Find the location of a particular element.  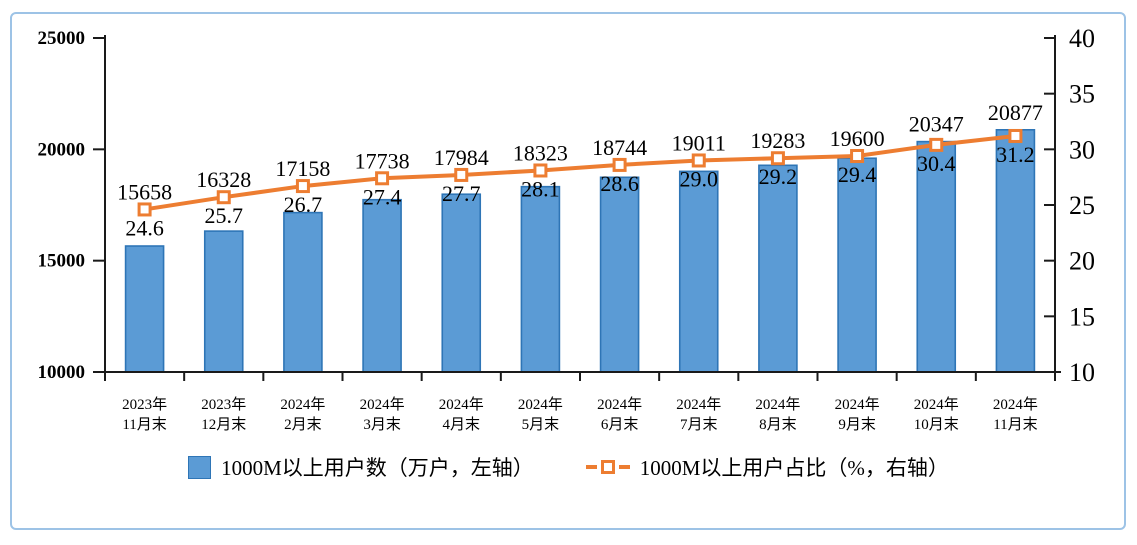

line-pct-label: 29.0 is located at coordinates (699, 178).